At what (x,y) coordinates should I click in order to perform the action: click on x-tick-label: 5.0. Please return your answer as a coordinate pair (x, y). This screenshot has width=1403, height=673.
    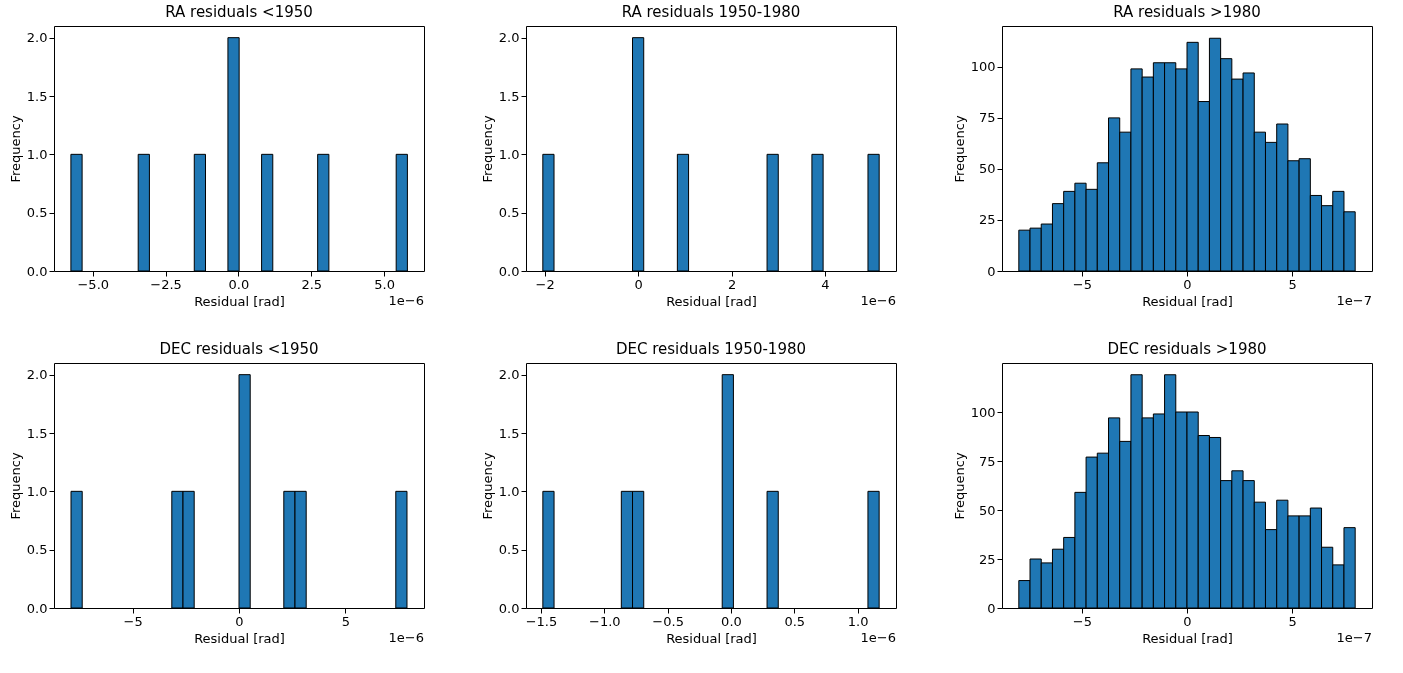
    Looking at the image, I should click on (384, 284).